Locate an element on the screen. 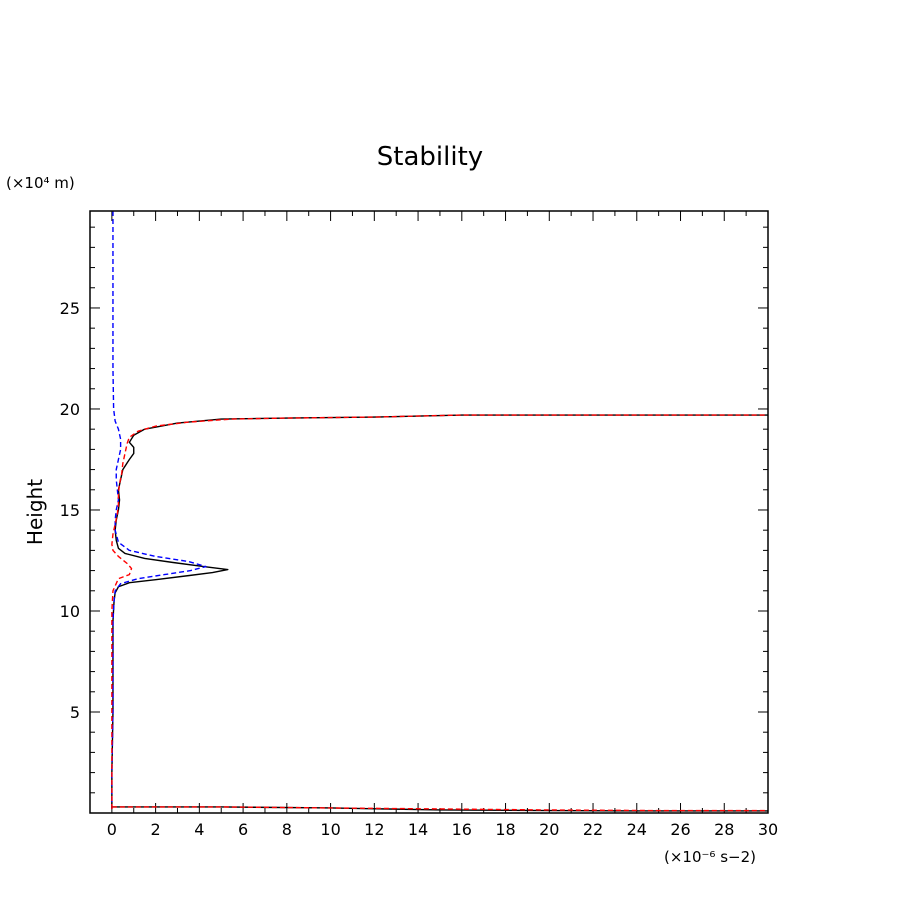 The width and height of the screenshot is (904, 904). y-tick-label: 25 is located at coordinates (70, 308).